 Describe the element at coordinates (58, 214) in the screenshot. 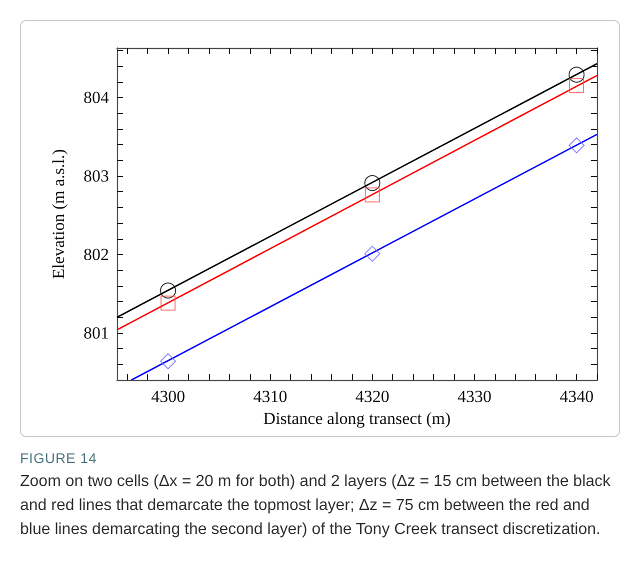

I see `y-axis-title: Elevation (m a.s.l.)` at that location.